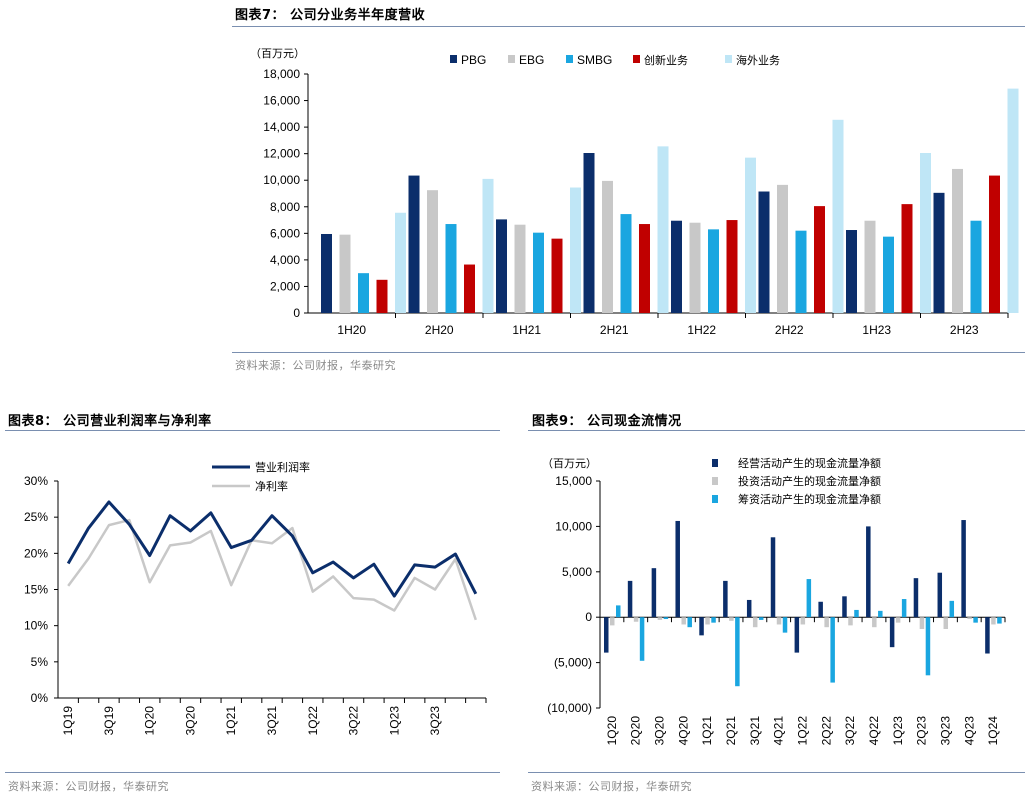  Describe the element at coordinates (701, 330) in the screenshot. I see `figure7-x-tick-label: 1H22` at that location.